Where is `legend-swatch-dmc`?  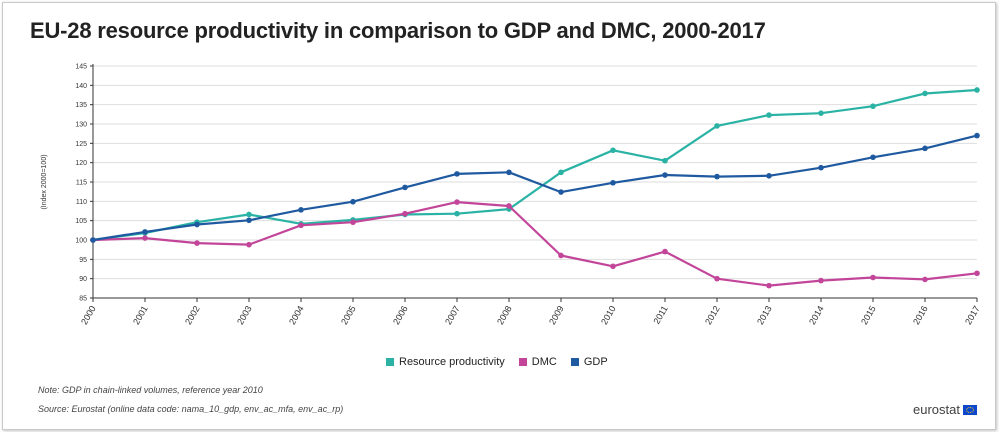 legend-swatch-dmc is located at coordinates (522, 362).